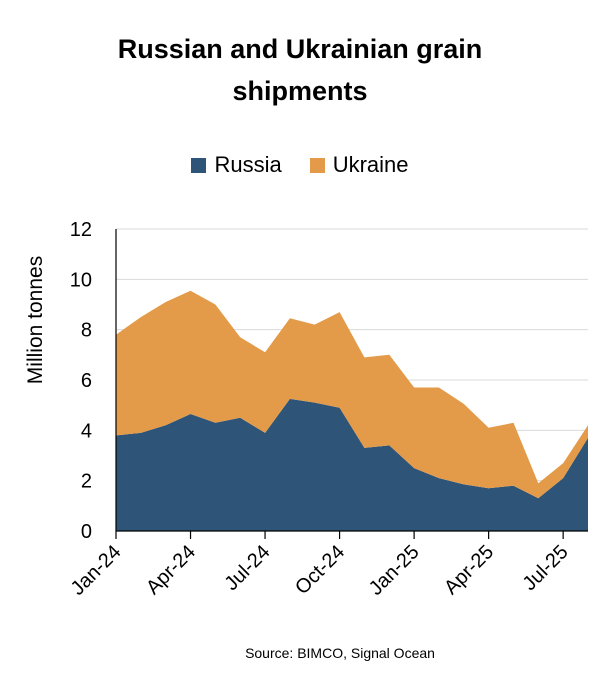 This screenshot has width=600, height=675. I want to click on legend-item-ukraine: Ukraine, so click(359, 165).